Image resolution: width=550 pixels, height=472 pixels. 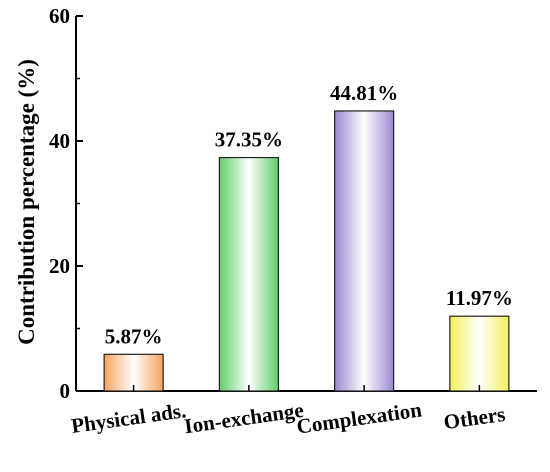 I want to click on x-tick-label: Others, so click(x=474, y=418).